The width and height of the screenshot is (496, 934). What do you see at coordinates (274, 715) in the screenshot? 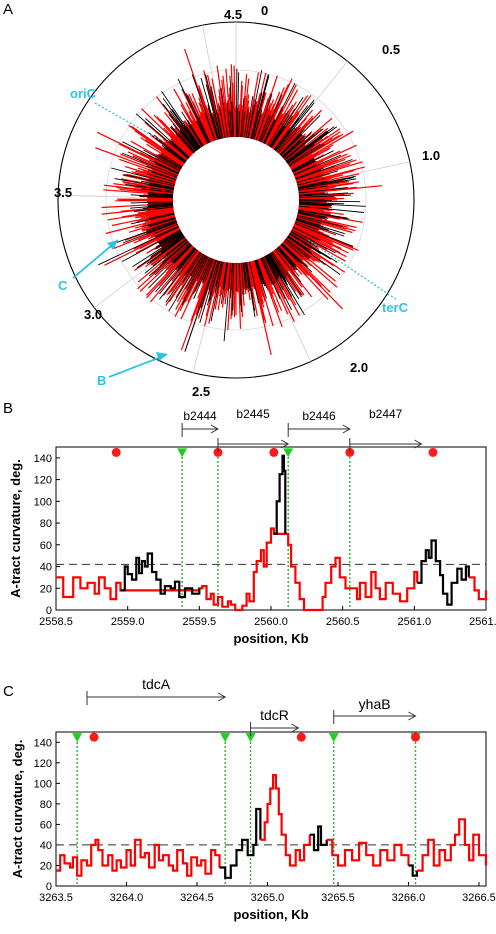
I see `gene-label: tdcR` at bounding box center [274, 715].